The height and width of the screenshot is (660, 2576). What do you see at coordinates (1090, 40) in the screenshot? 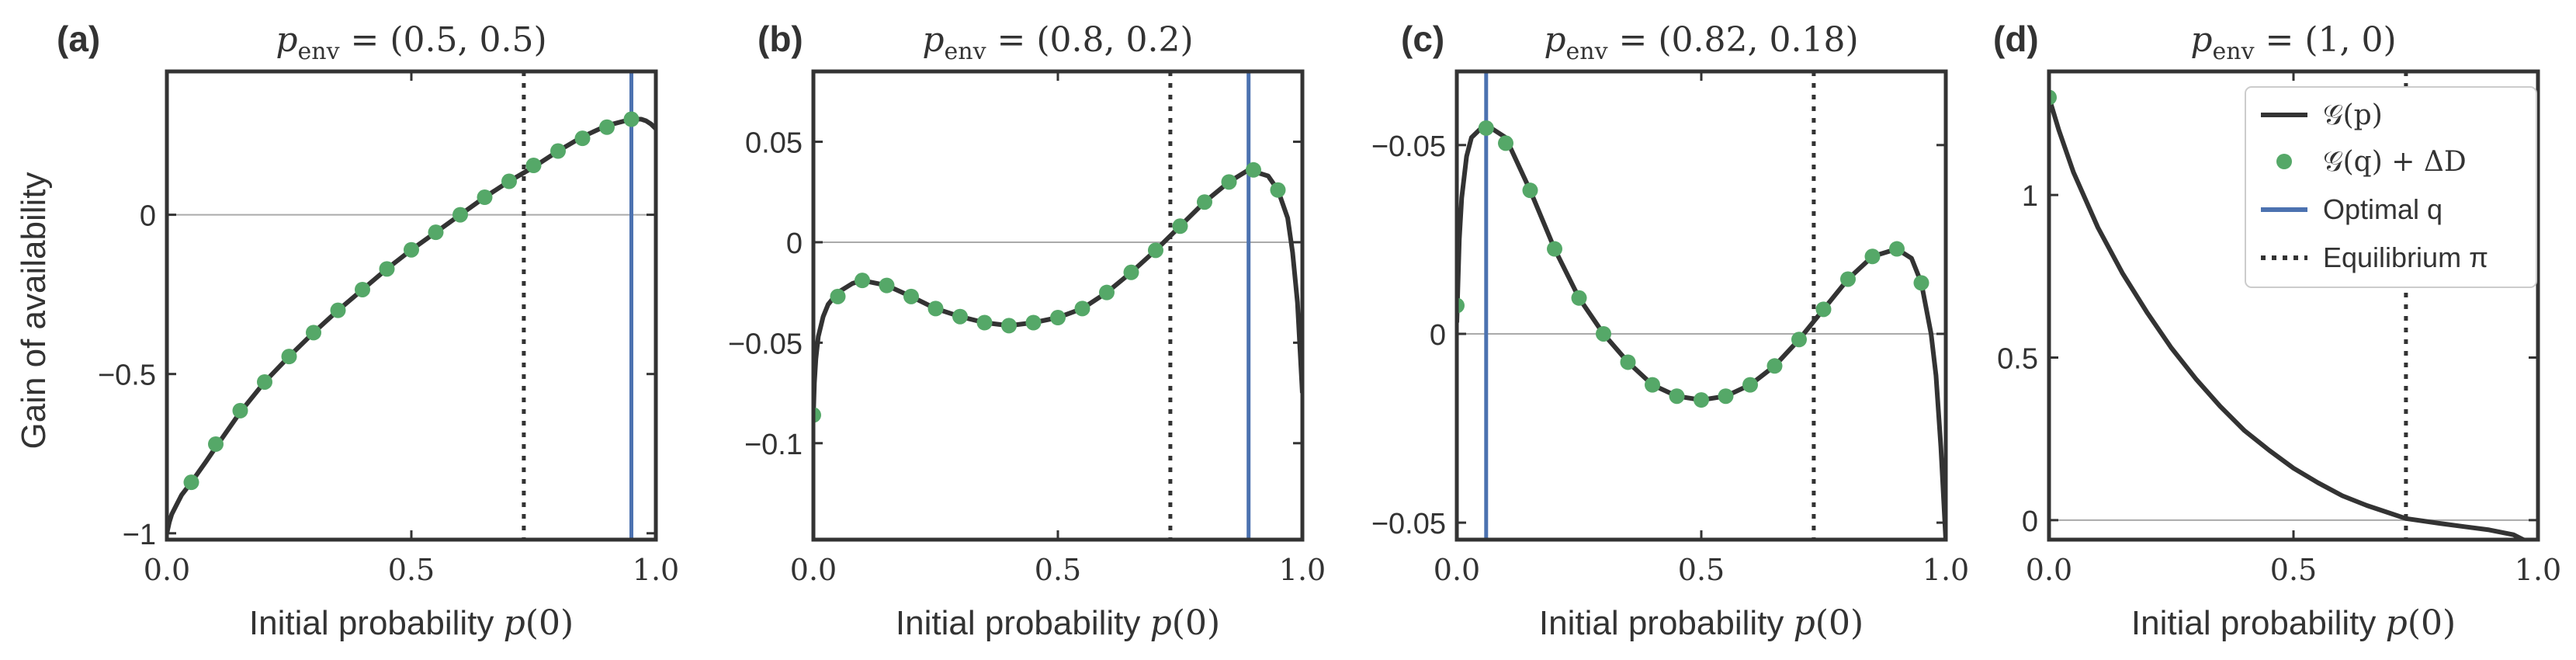
I see `title-value: = (0.8, 0.2)` at bounding box center [1090, 40].